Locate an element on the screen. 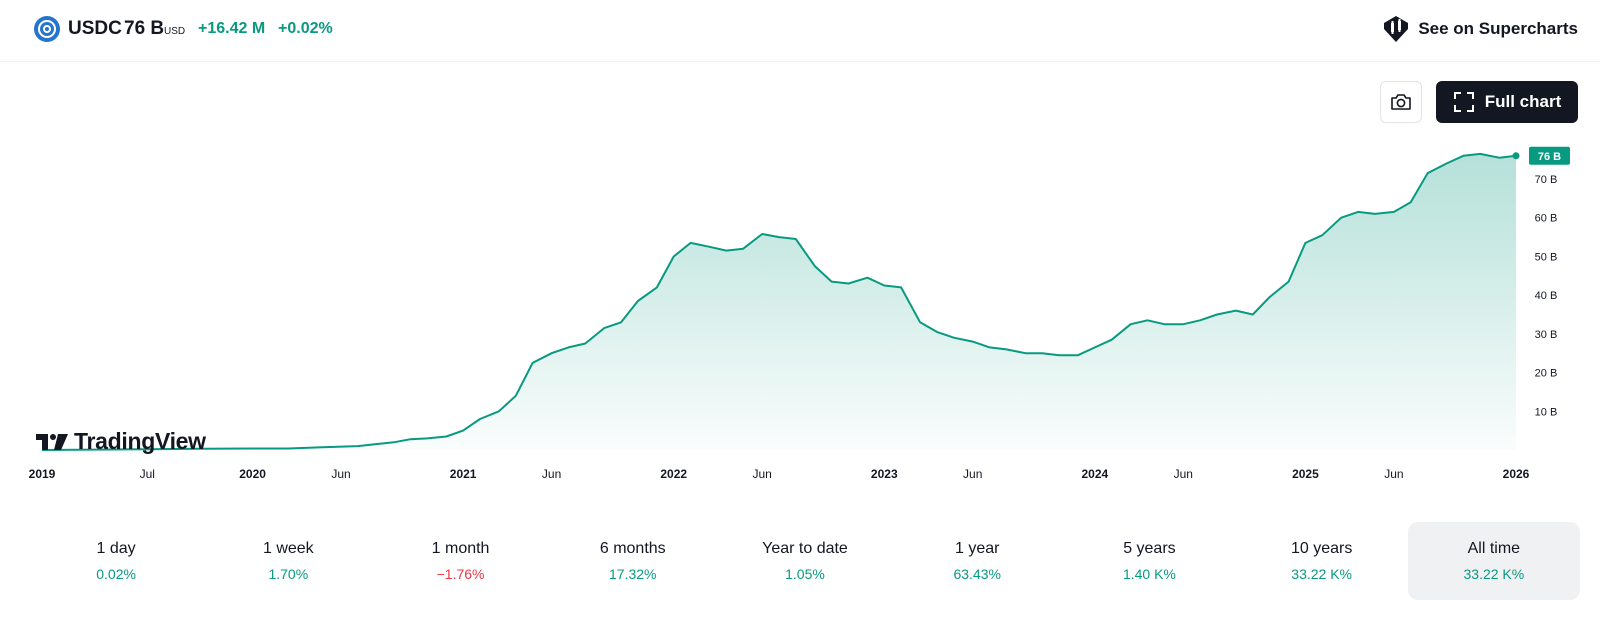  x-tick-label: 2021 is located at coordinates (463, 474).